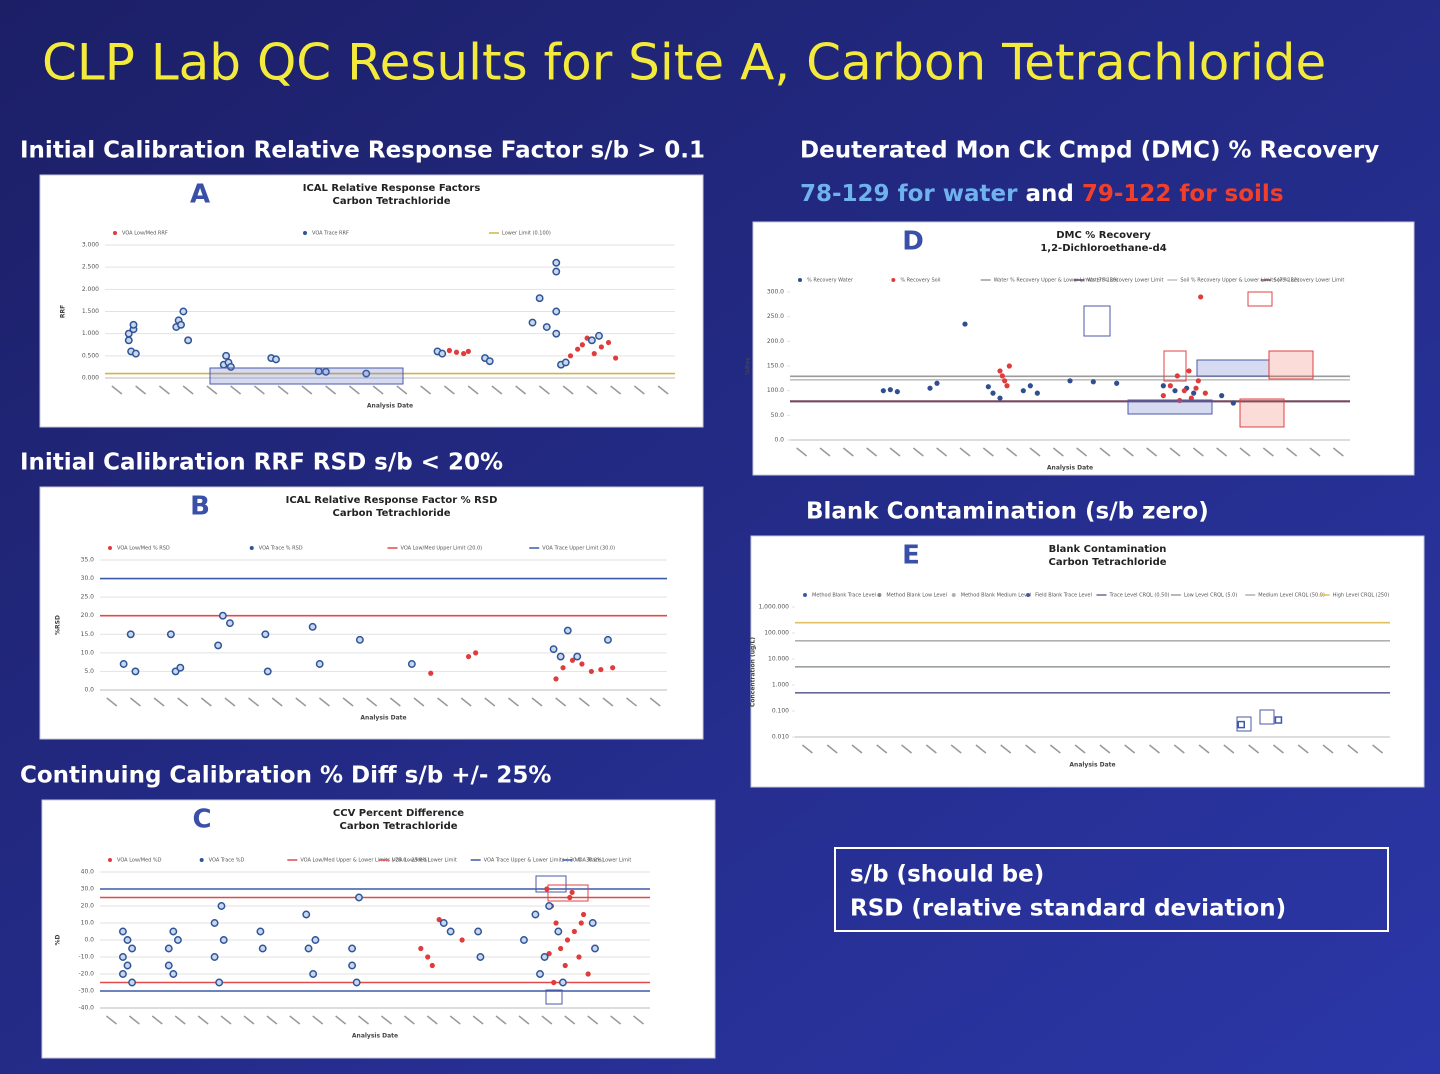 Image resolution: width=1440 pixels, height=1074 pixels. I want to click on y-tick-label: 0.0, so click(89, 940).